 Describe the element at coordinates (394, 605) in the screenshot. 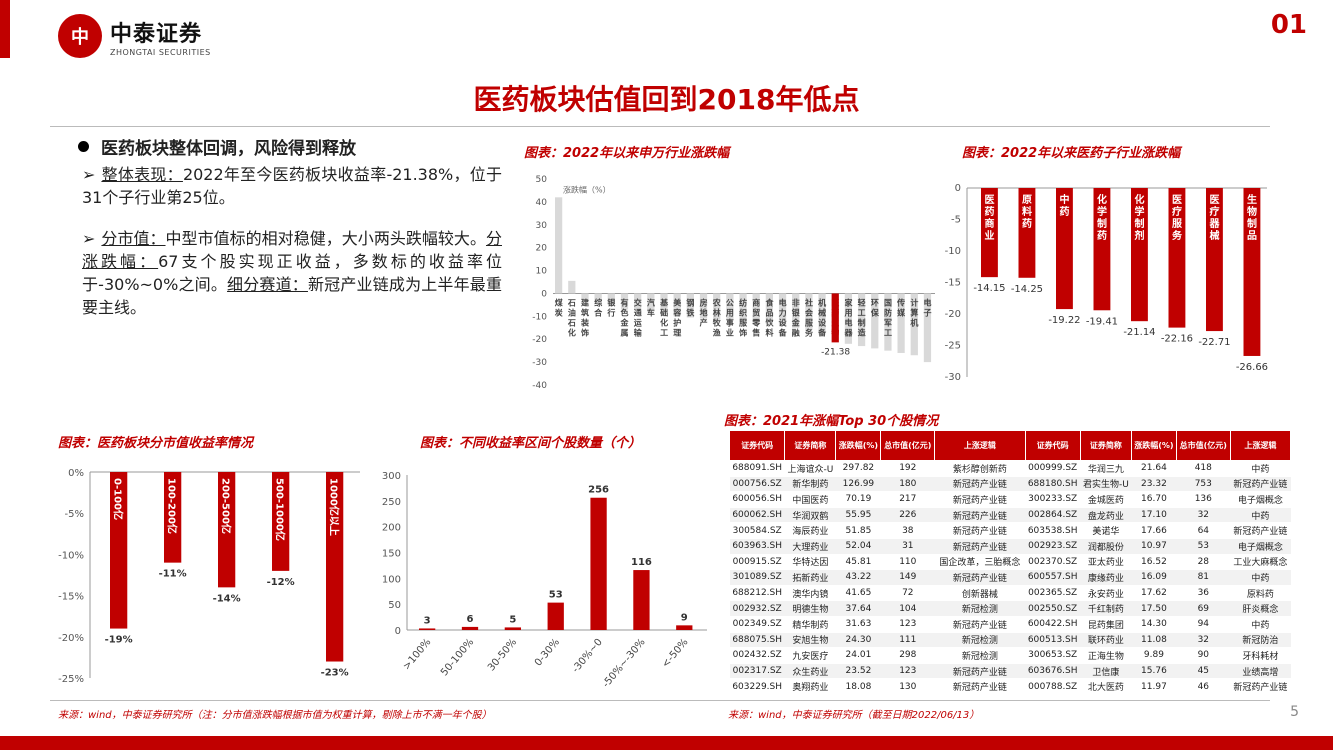

I see `y-tick-label: 50` at that location.